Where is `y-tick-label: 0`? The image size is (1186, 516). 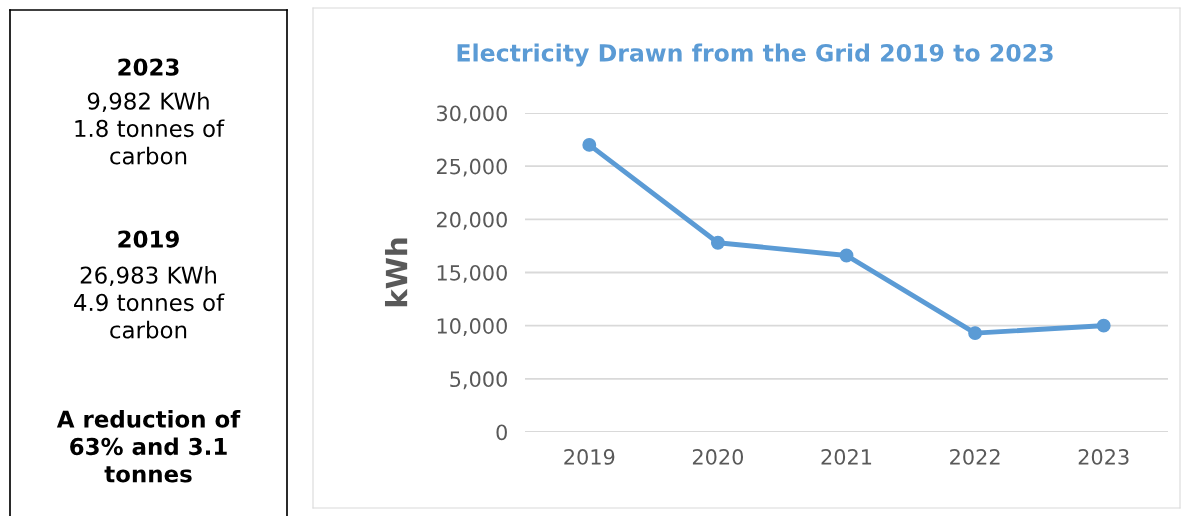 y-tick-label: 0 is located at coordinates (501, 432).